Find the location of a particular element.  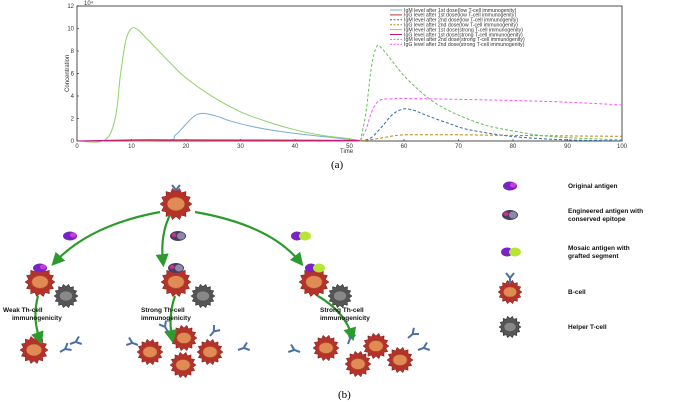

key-label: Engineered antigen with is located at coordinates (605, 211).